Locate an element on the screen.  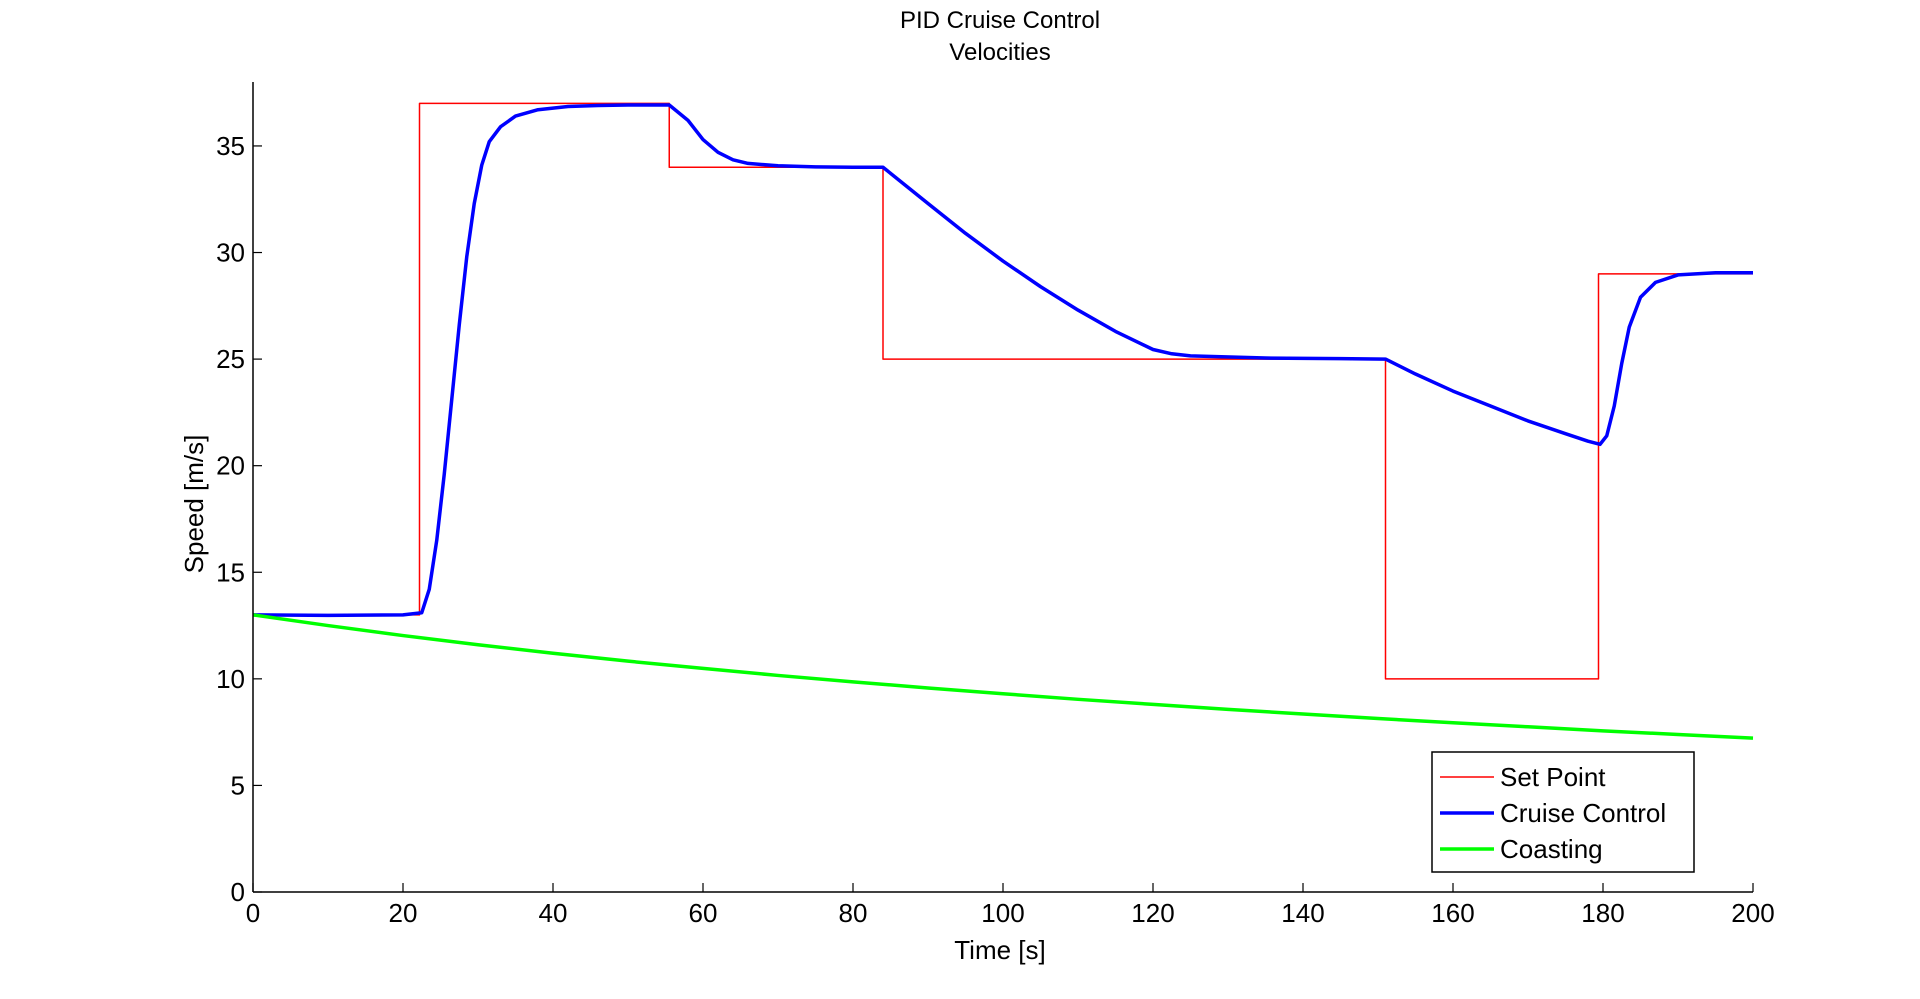
legend: Set Point Cruise Control Coasting is located at coordinates (1563, 812).